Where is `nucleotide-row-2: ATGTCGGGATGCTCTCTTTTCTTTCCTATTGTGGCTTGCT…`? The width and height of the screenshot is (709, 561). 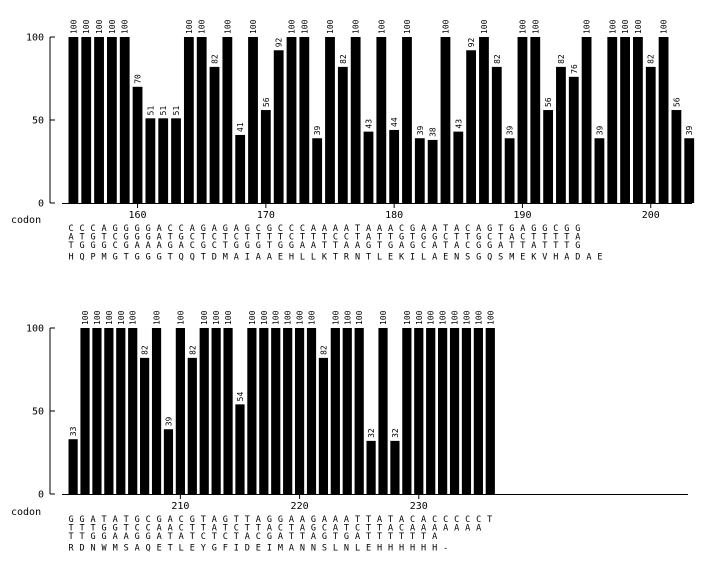 nucleotide-row-2: ATGTCGGGATGCTCTCTTTTCTTTCCTATTGTGGCTTGCT… is located at coordinates (328, 238).